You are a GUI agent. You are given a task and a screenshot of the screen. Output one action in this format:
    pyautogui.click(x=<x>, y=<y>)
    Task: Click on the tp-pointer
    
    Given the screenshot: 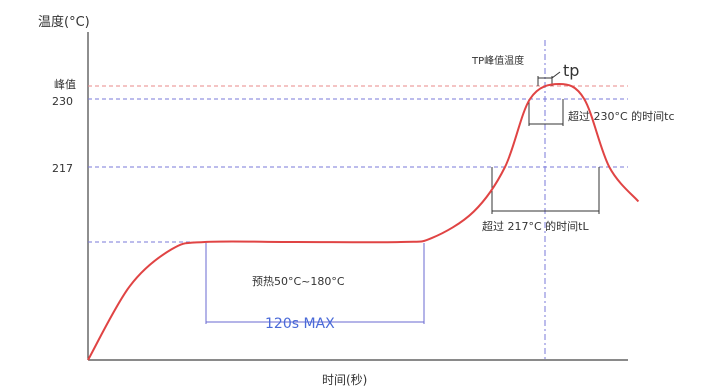 What is the action you would take?
    pyautogui.click(x=556, y=75)
    